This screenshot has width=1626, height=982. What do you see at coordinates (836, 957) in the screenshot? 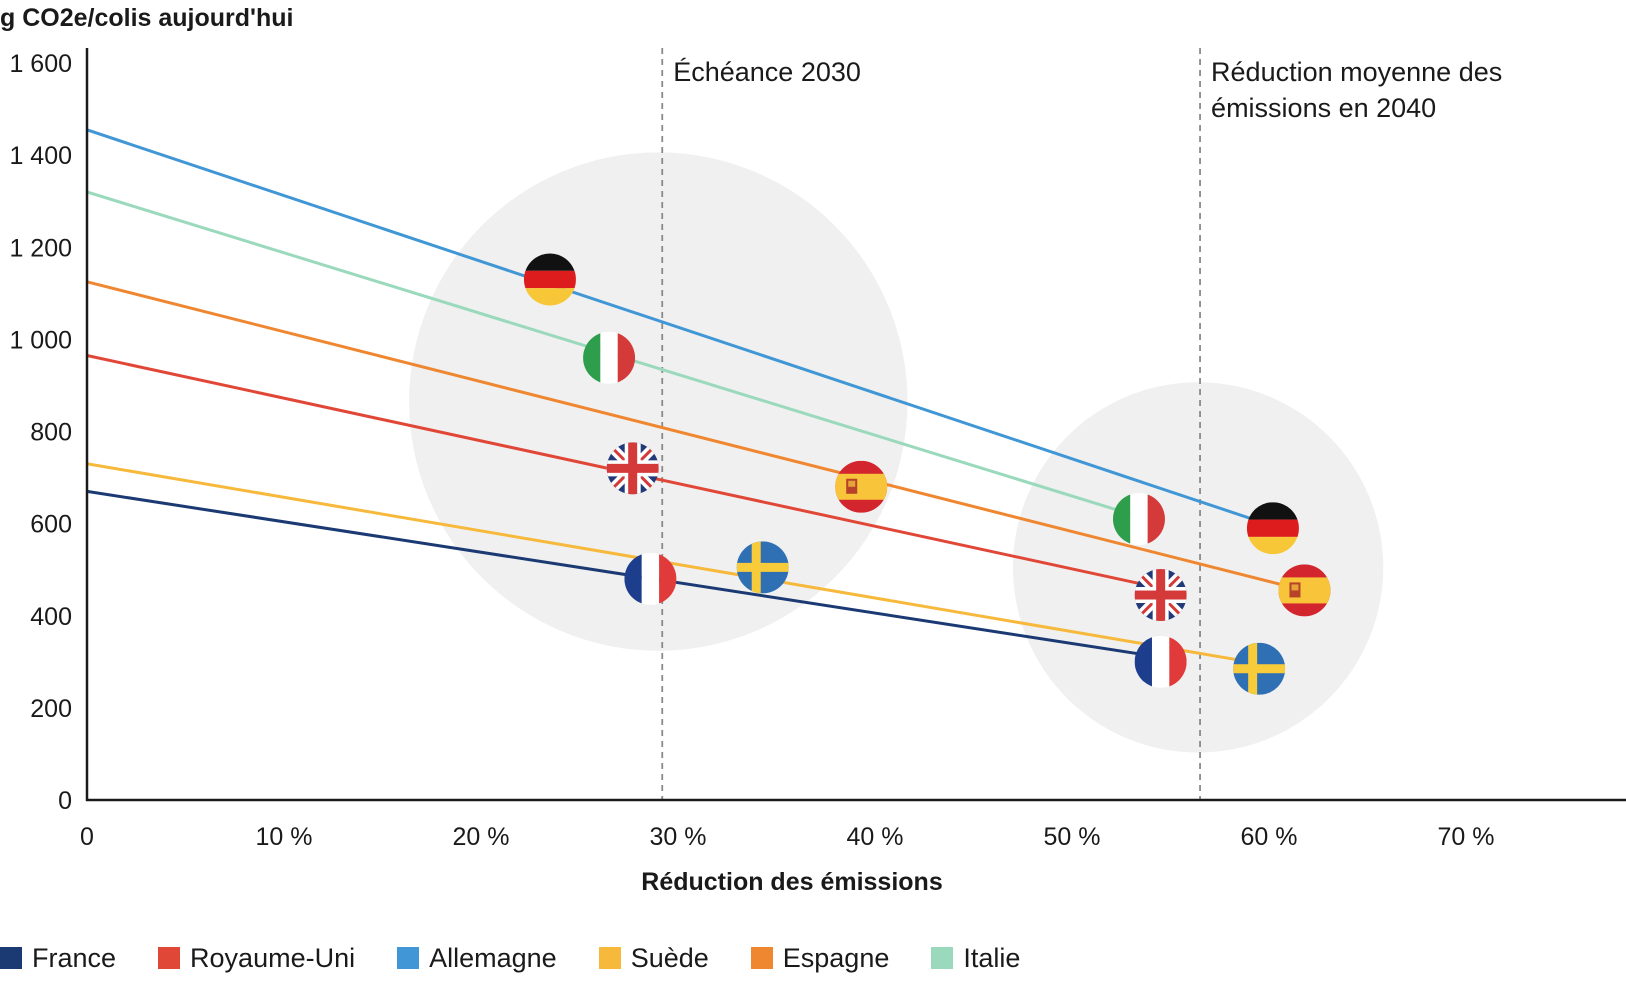
I see `legend-label: Espagne` at bounding box center [836, 957].